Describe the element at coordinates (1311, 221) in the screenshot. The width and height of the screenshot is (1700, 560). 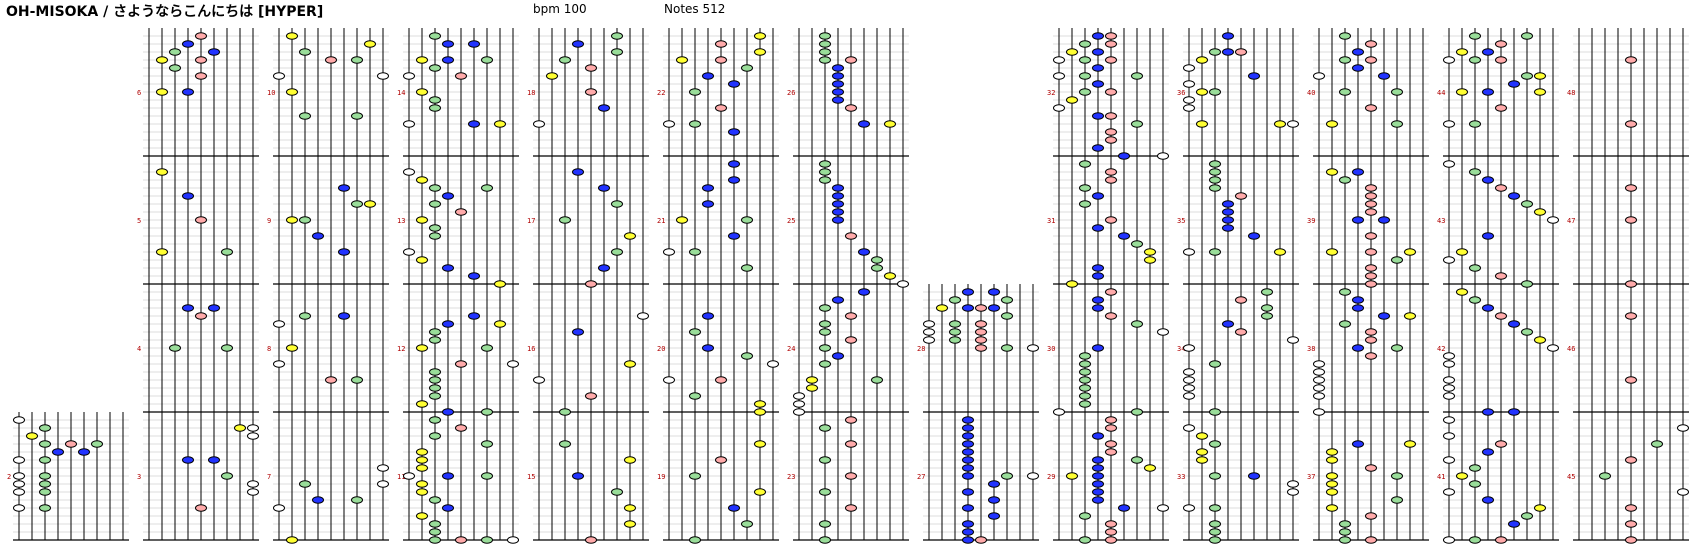
I see `measure-number: 39` at that location.